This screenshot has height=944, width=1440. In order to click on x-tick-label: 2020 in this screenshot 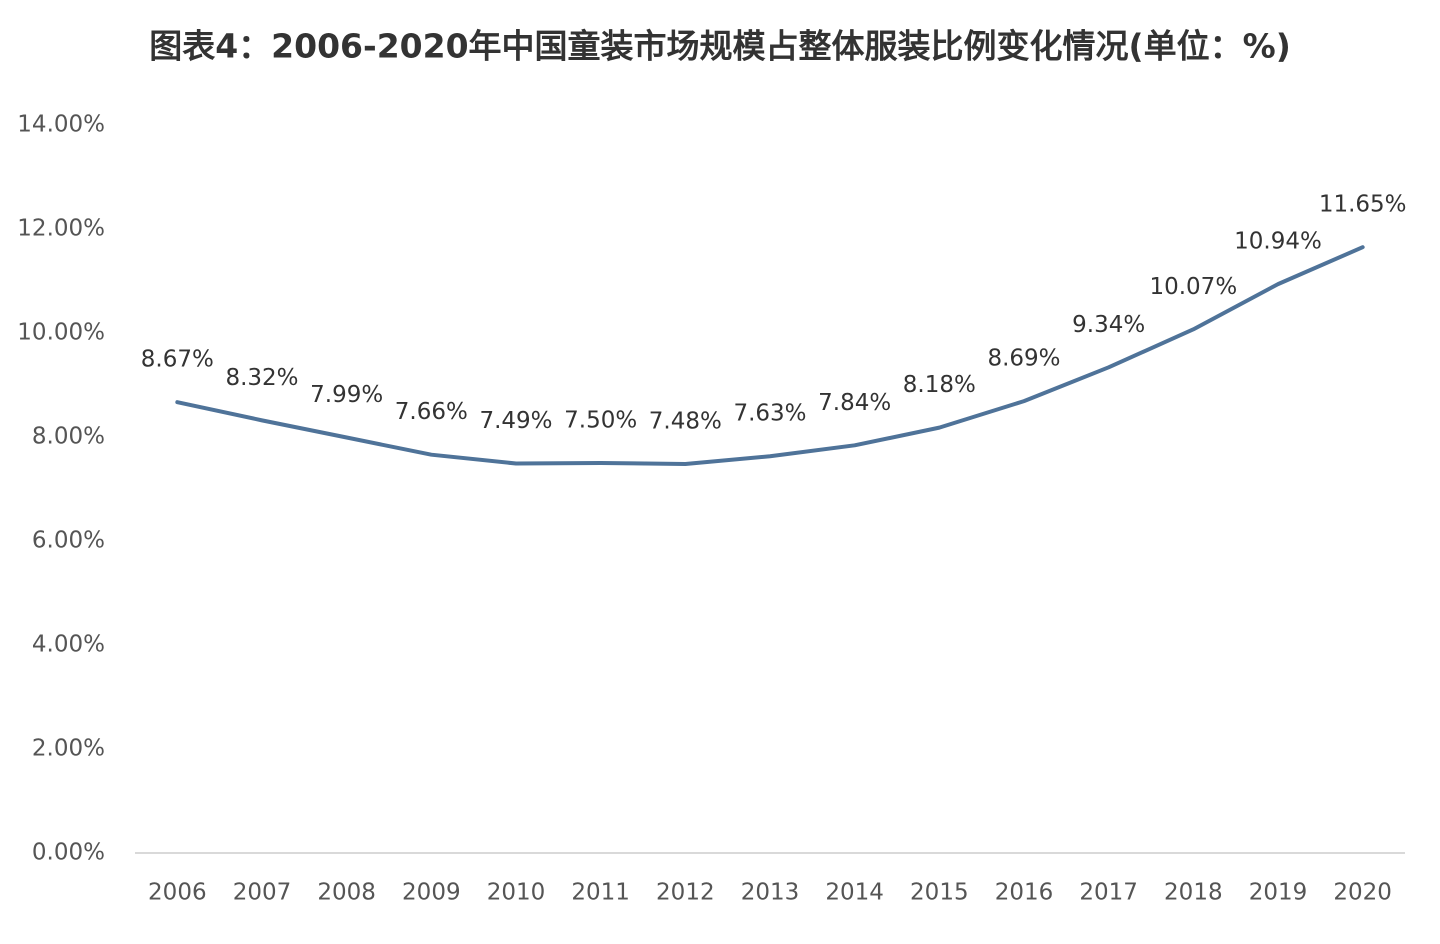, I will do `click(1362, 893)`.